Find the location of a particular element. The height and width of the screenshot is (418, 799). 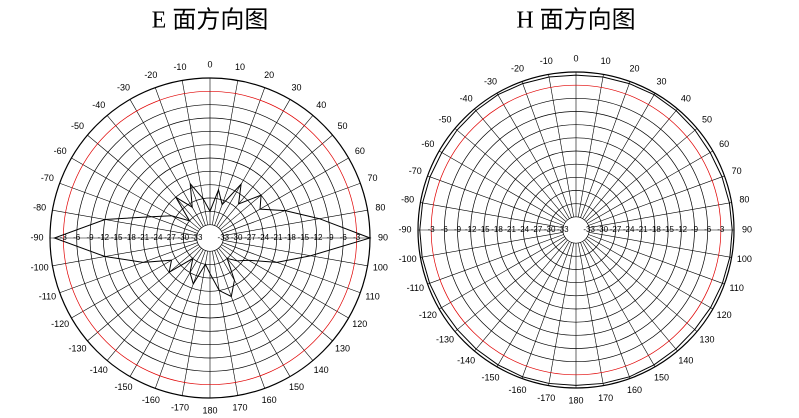

theta-tick-label: 160 is located at coordinates (634, 390).